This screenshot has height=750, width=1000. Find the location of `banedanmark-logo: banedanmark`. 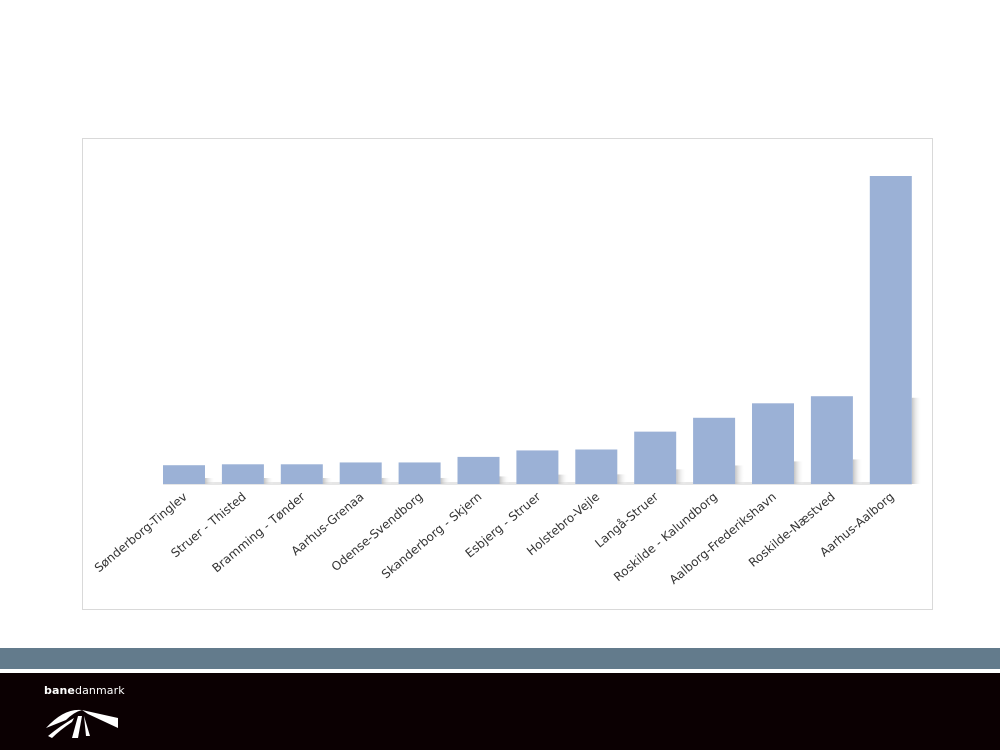

banedanmark-logo: banedanmark is located at coordinates (84, 712).